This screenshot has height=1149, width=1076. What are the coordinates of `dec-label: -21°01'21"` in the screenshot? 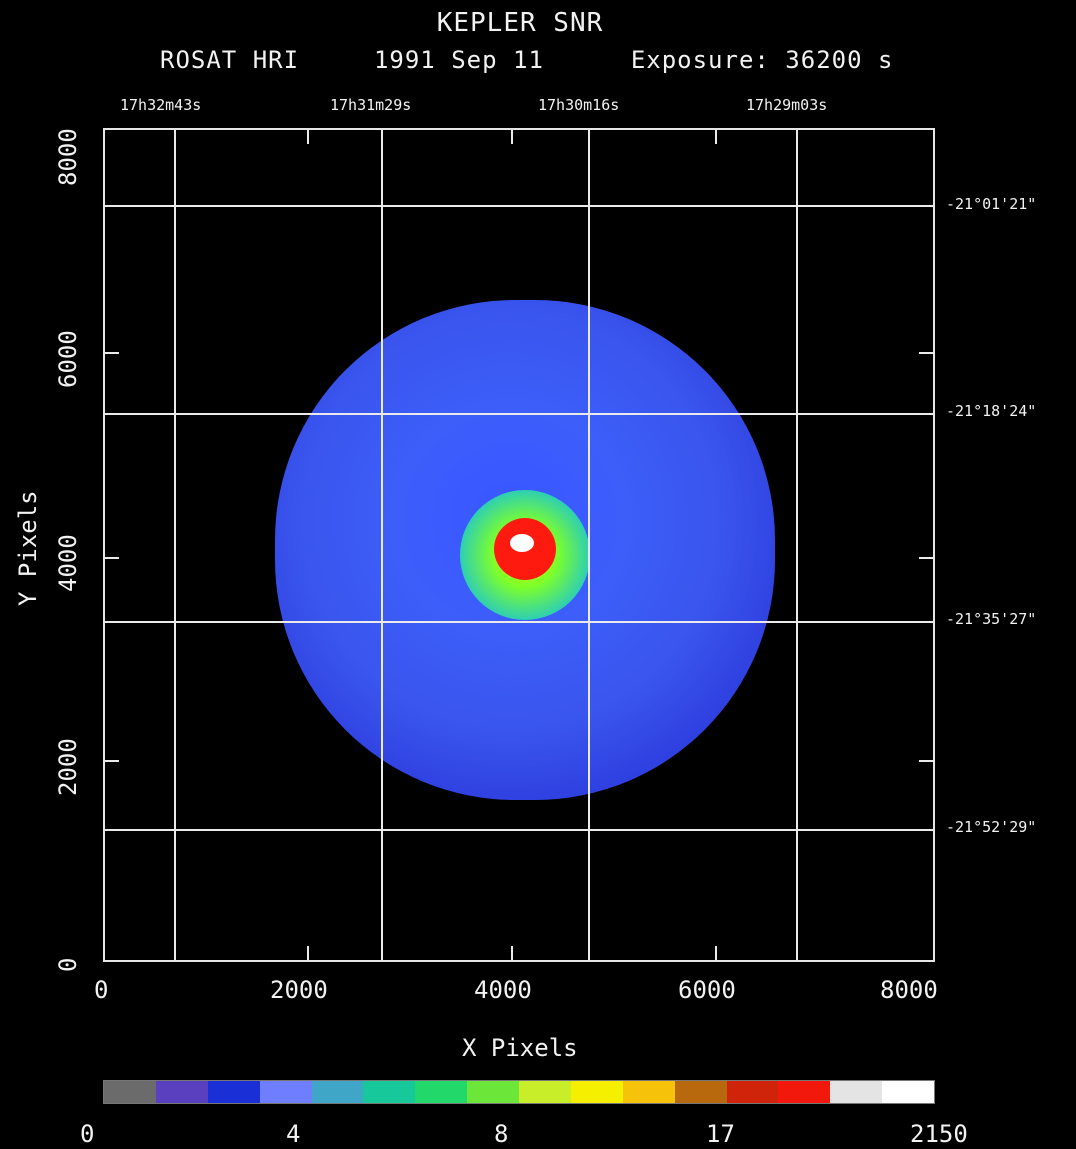 It's located at (991, 204).